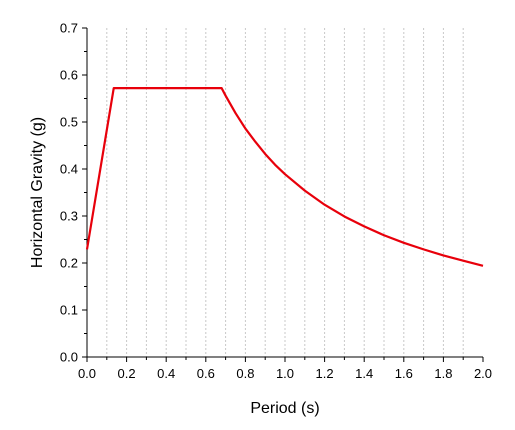 The width and height of the screenshot is (515, 430). I want to click on x-tick-label: 1.4, so click(364, 373).